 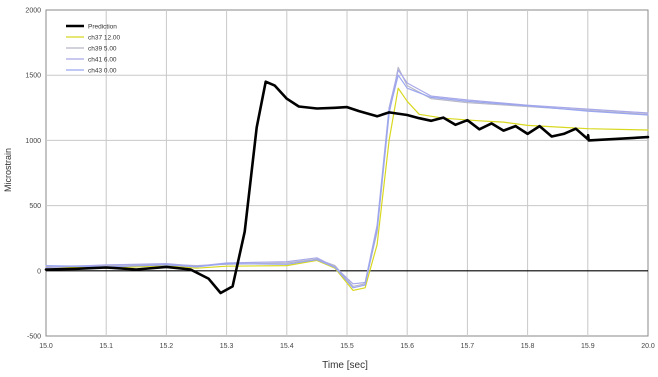 What do you see at coordinates (34, 337) in the screenshot?
I see `y-tick-label: -500` at bounding box center [34, 337].